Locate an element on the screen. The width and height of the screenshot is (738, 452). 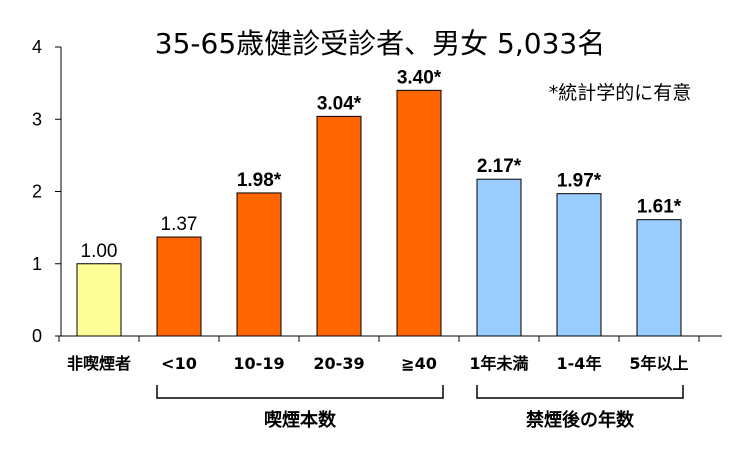
x-tick-label-7: 5年以上 is located at coordinates (658, 363).